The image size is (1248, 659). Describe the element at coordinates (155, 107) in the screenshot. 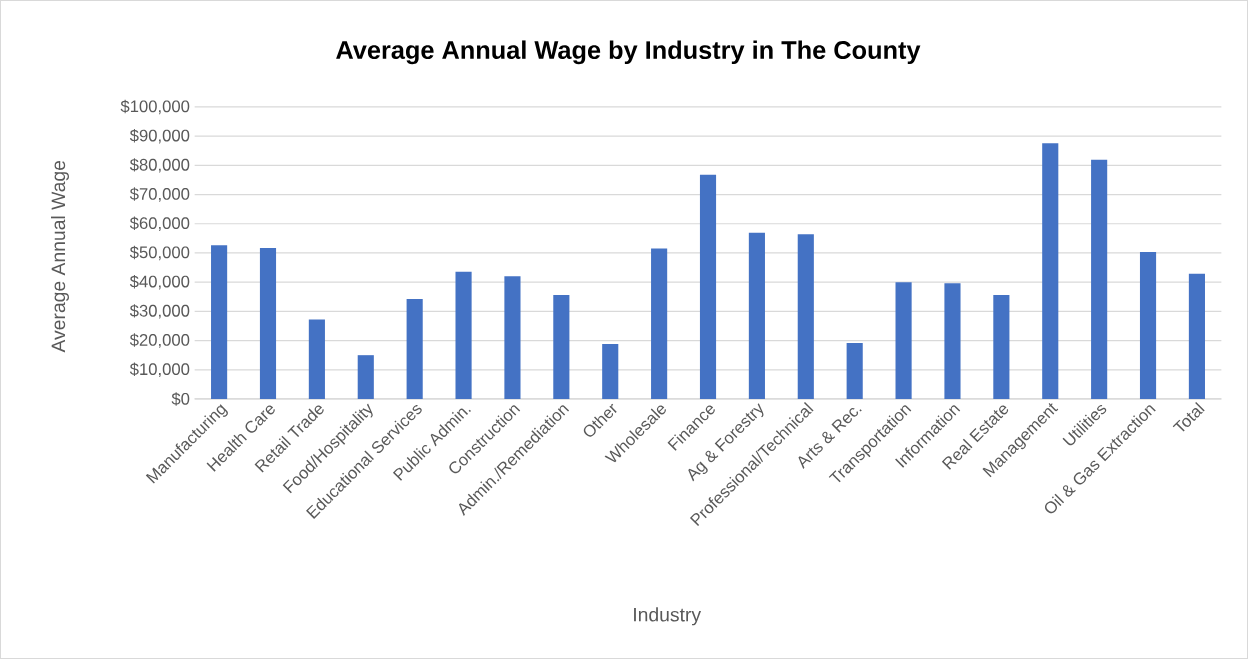

I see `y-tick-label: $100,000` at that location.